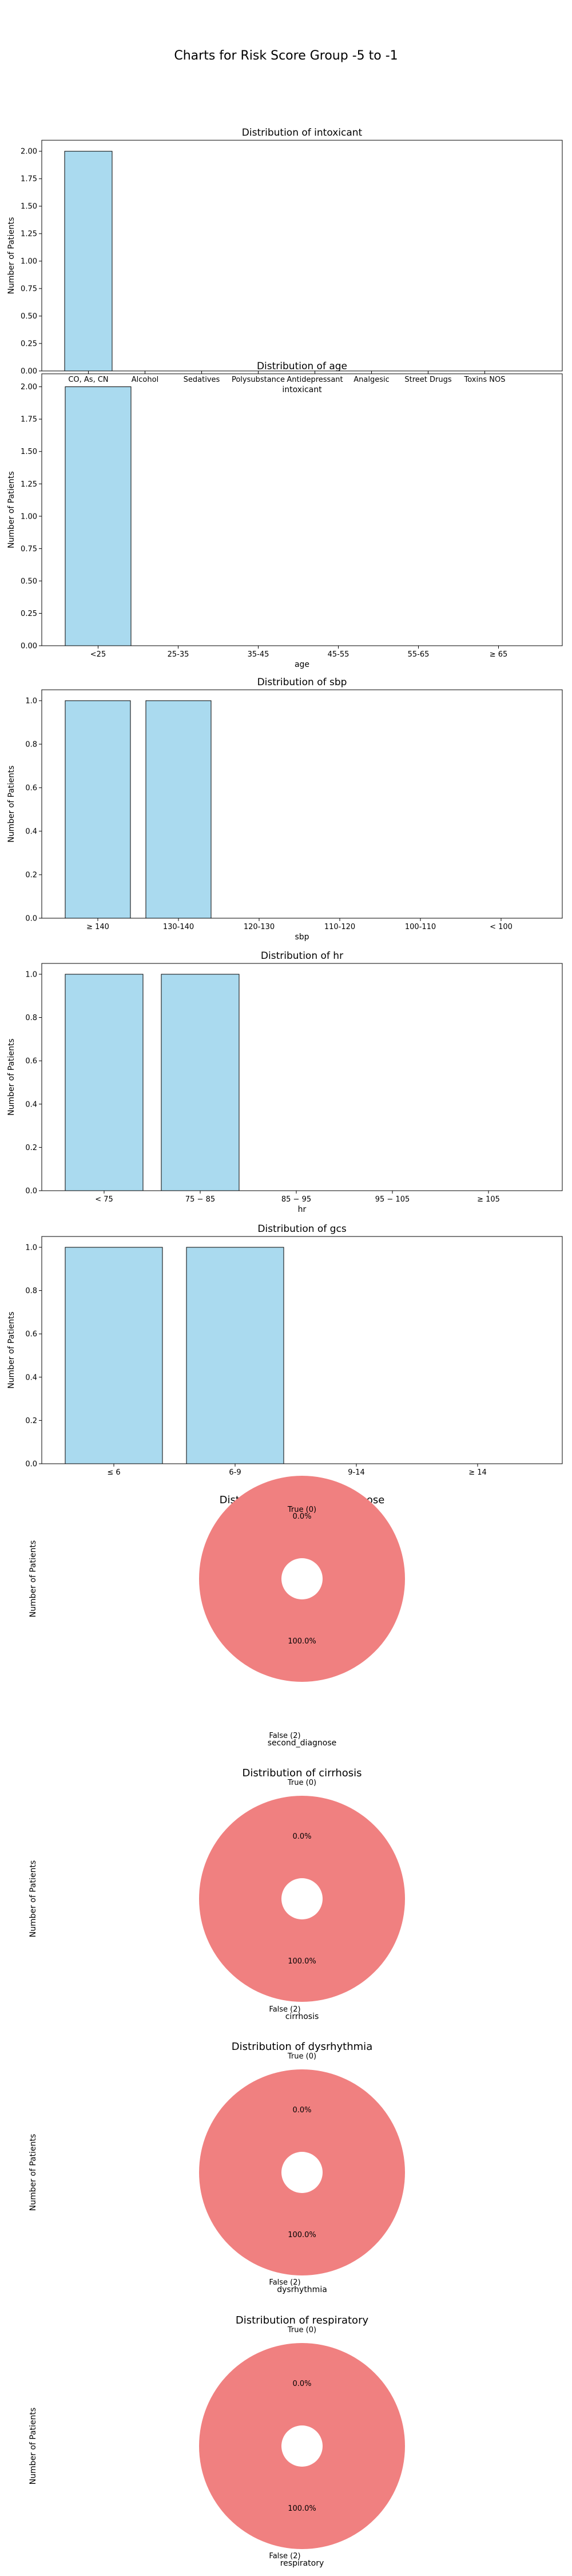  I want to click on x-axis-label: cirrhosis, so click(302, 2016).